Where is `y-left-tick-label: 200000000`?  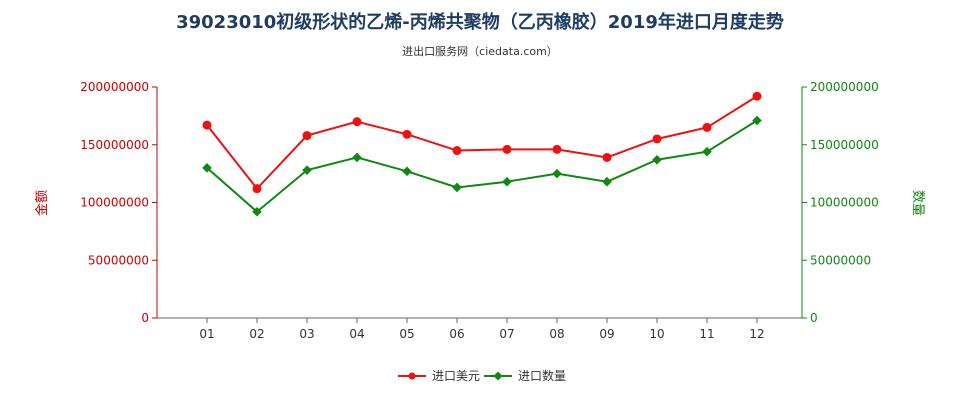
y-left-tick-label: 200000000 is located at coordinates (114, 87).